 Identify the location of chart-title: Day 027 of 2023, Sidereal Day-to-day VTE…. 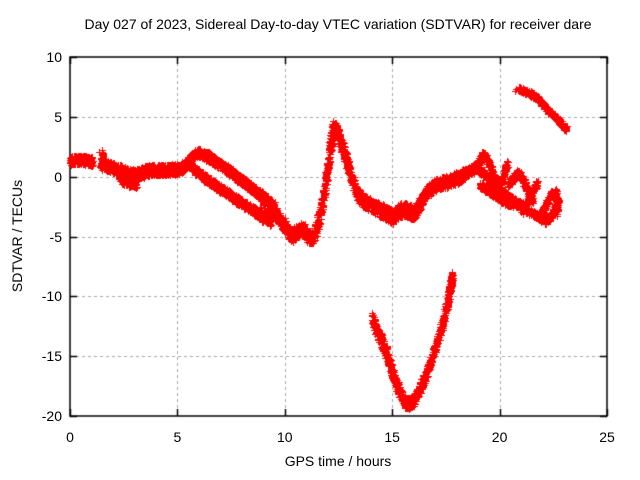
(338, 24).